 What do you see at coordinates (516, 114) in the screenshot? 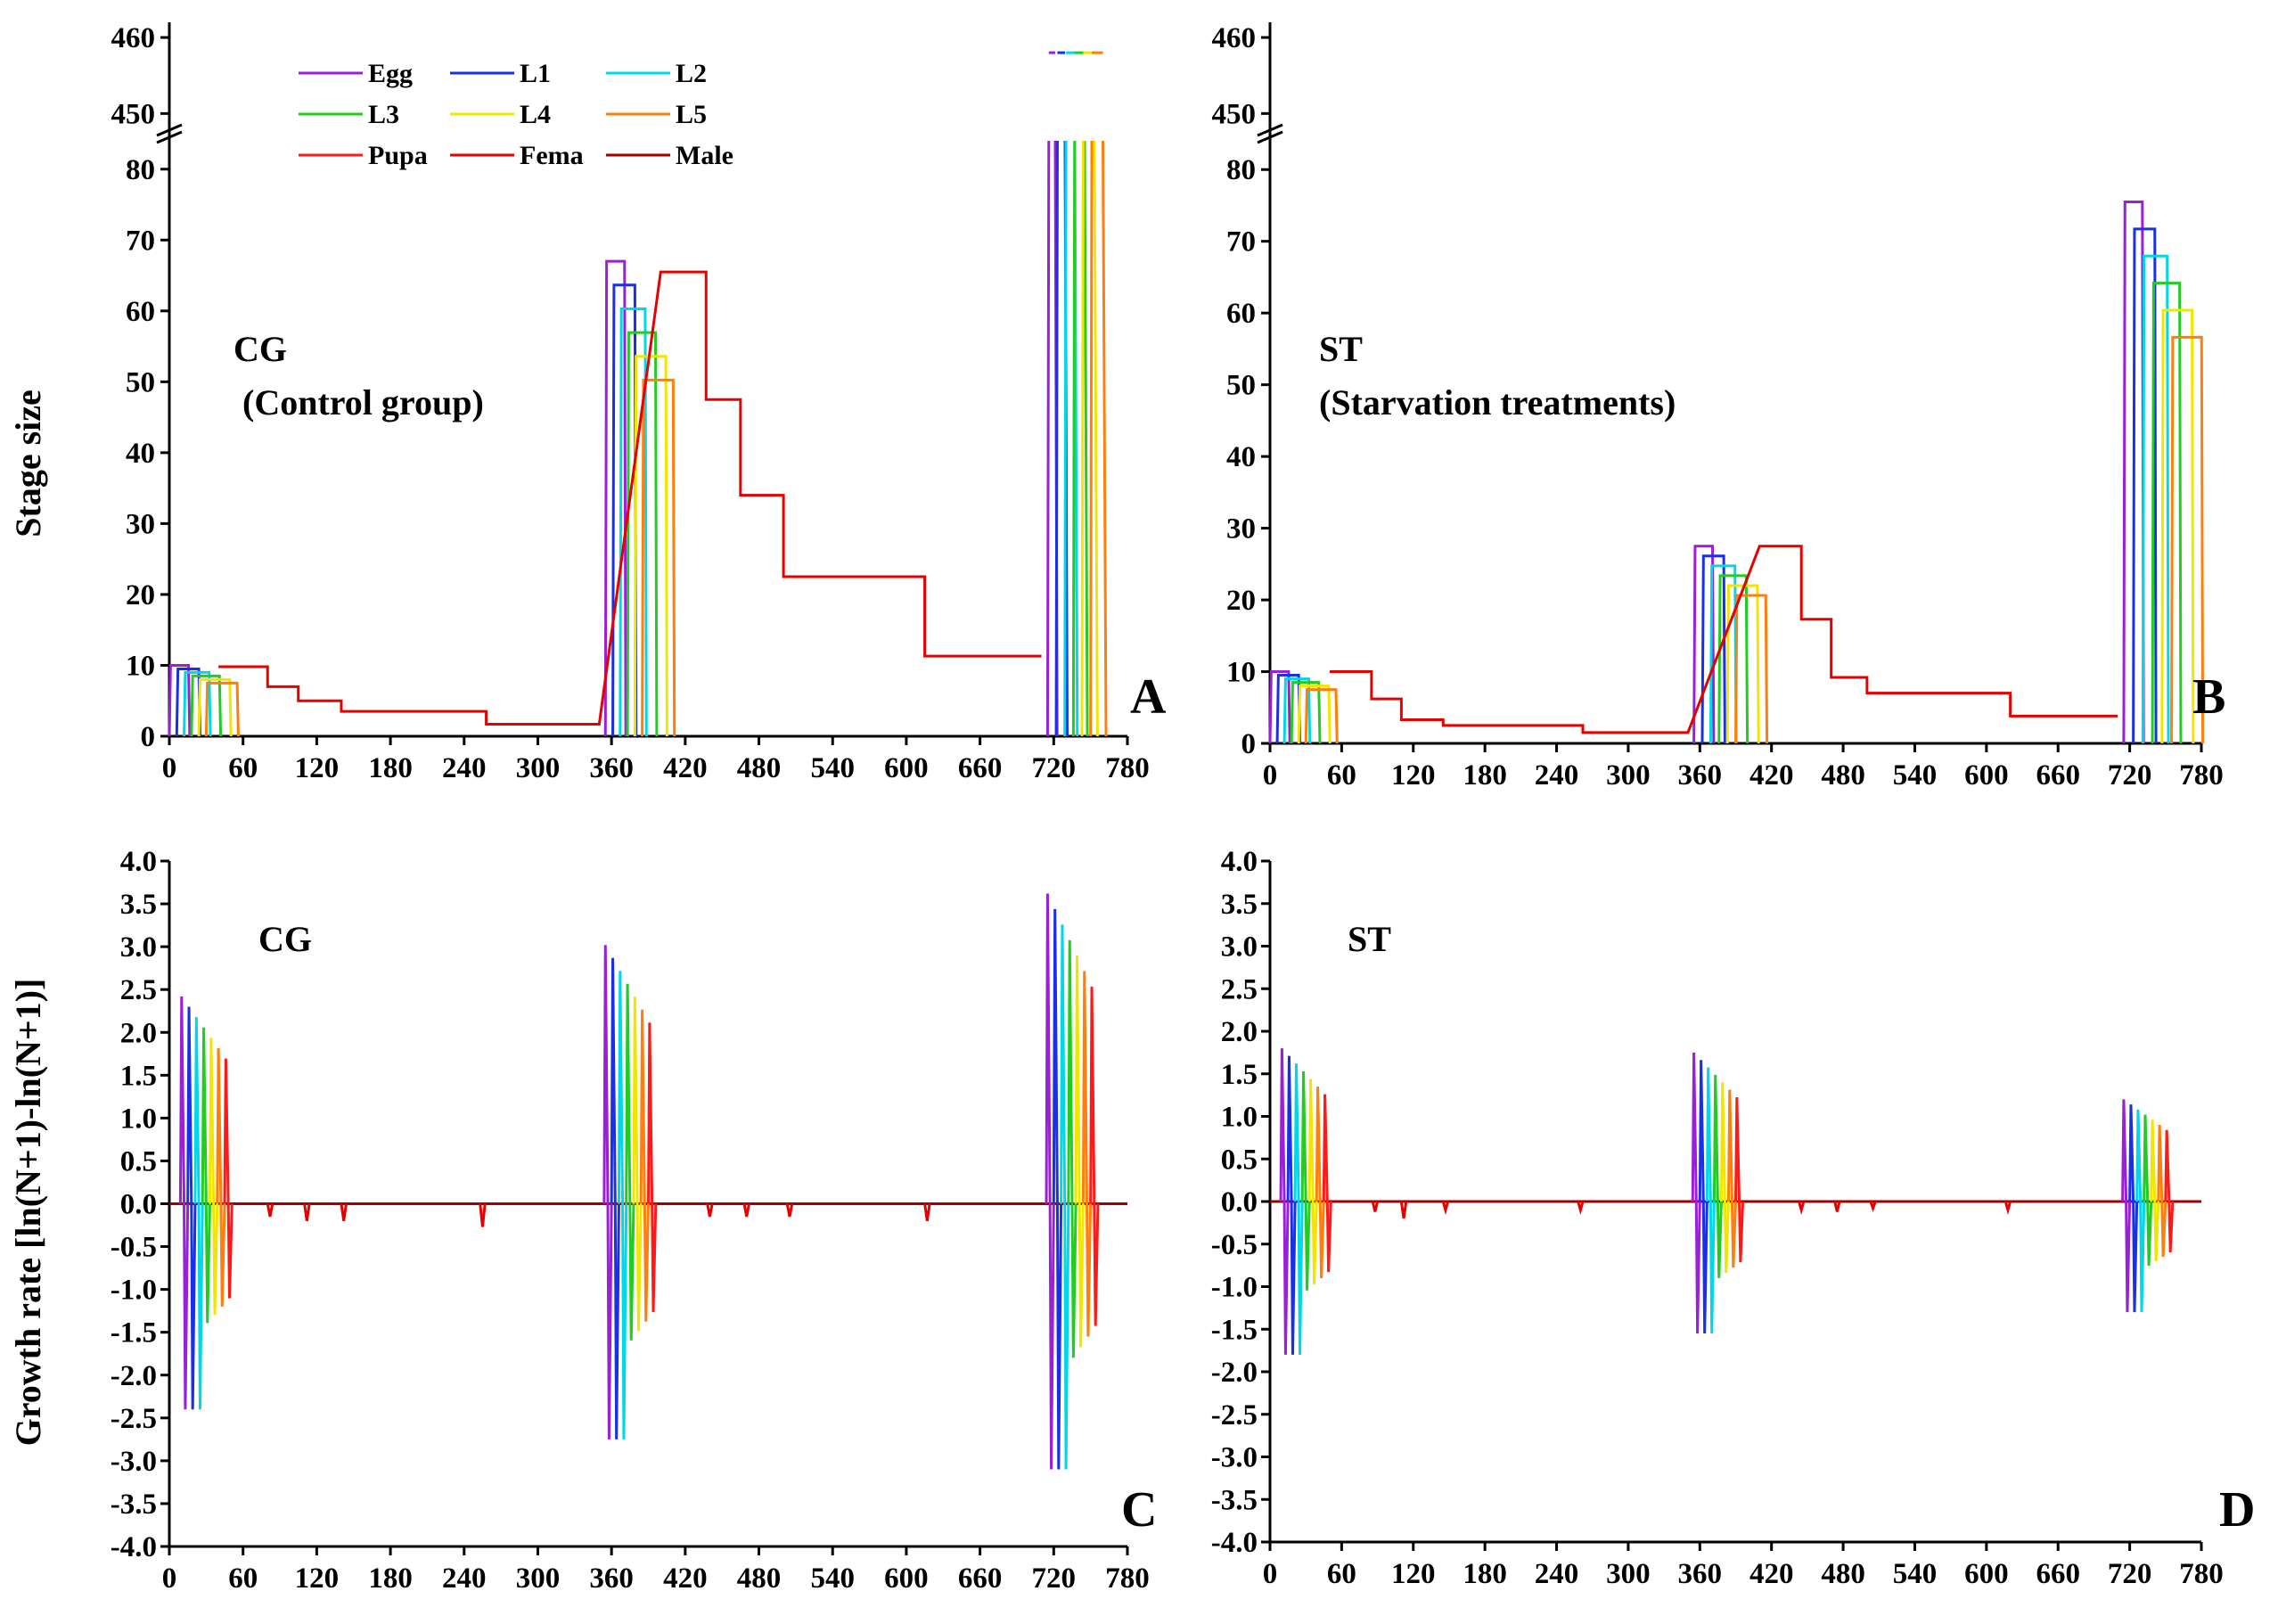
I see `legend: Egg L1 L2 L3 L4 L5 Pupa Fema Male` at bounding box center [516, 114].